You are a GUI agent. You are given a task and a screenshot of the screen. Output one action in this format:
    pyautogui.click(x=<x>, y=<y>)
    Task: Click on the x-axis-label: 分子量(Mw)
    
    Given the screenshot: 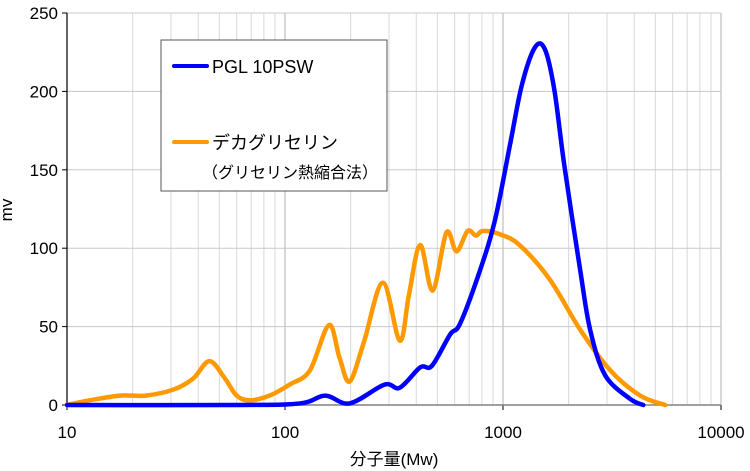 What is the action you would take?
    pyautogui.click(x=394, y=459)
    